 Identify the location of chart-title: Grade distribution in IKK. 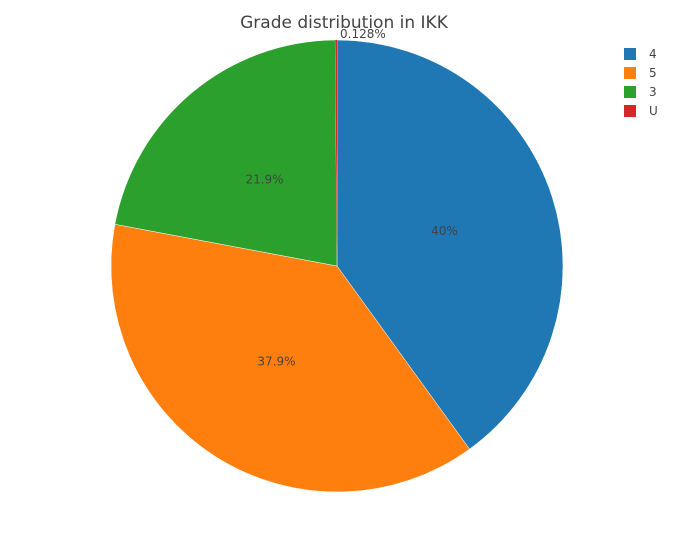
(344, 23).